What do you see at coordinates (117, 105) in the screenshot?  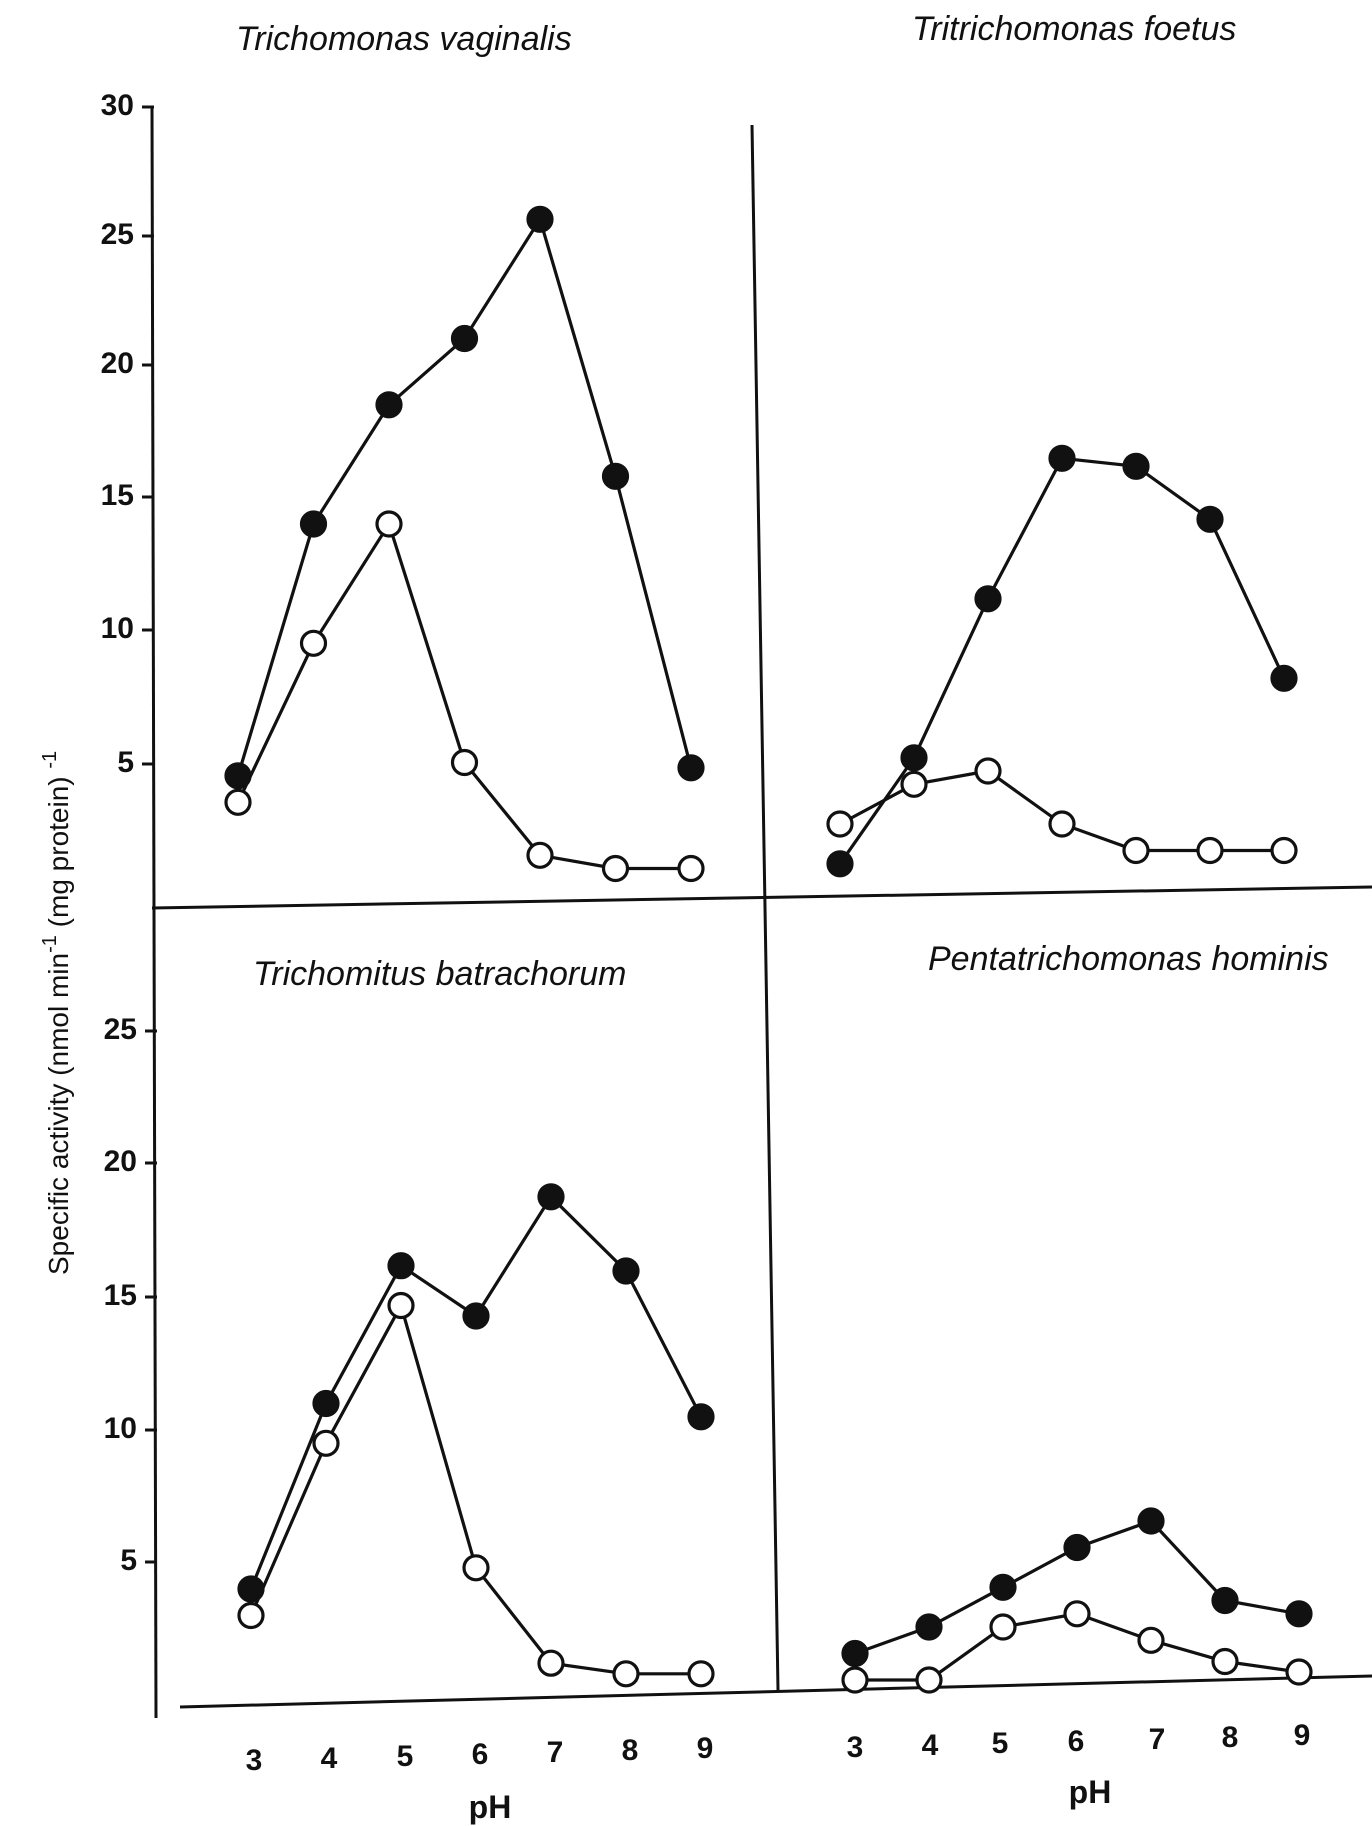 I see `y-tick-label: 30` at bounding box center [117, 105].